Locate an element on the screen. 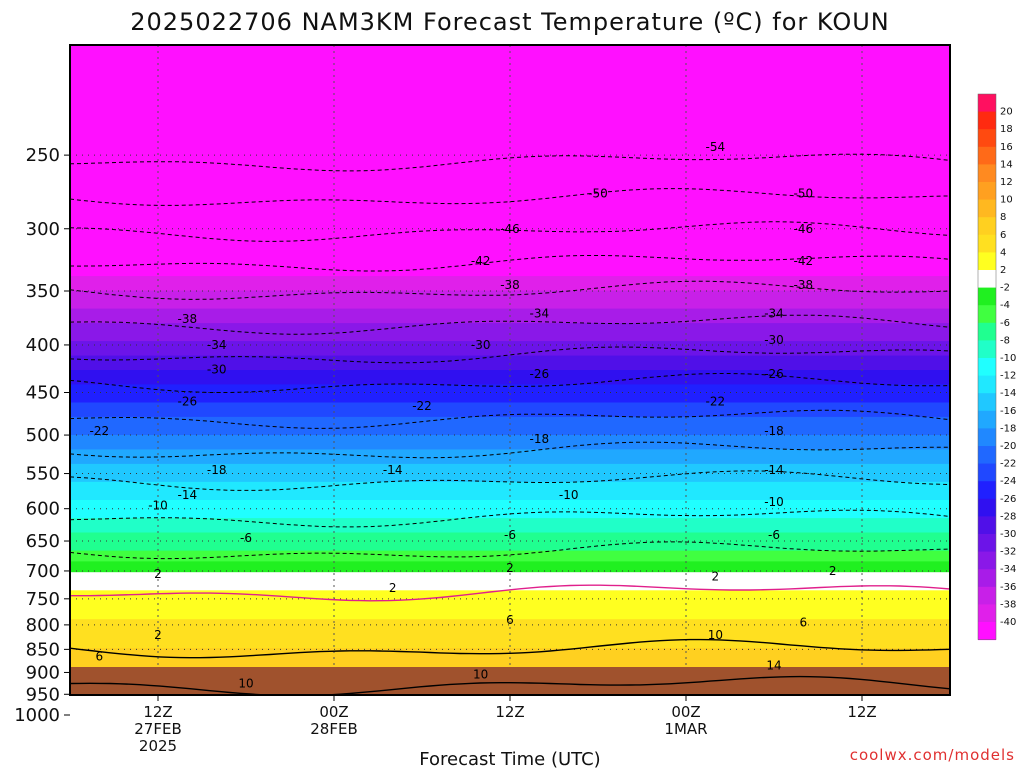 Image resolution: width=1024 pixels, height=768 pixels. colorbar-tick-label: -32 is located at coordinates (1008, 552).